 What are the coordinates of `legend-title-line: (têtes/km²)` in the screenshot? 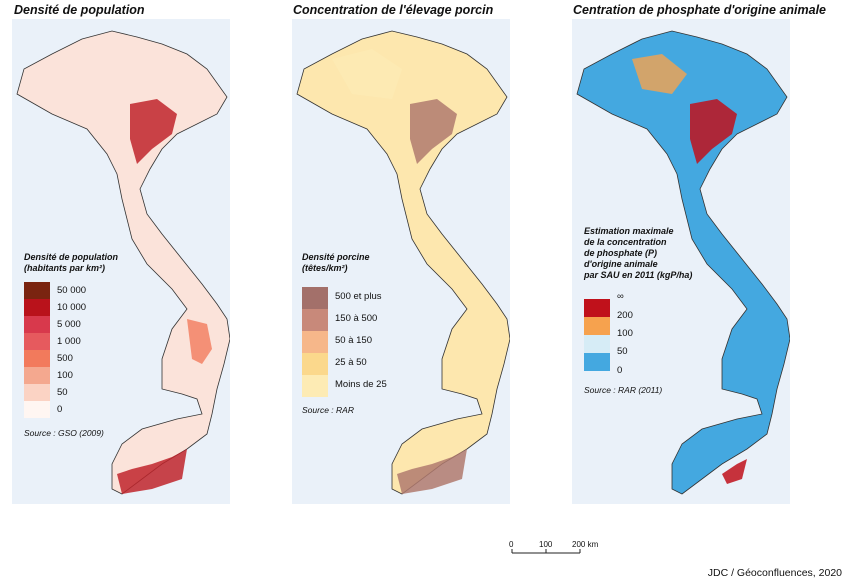 It's located at (325, 268).